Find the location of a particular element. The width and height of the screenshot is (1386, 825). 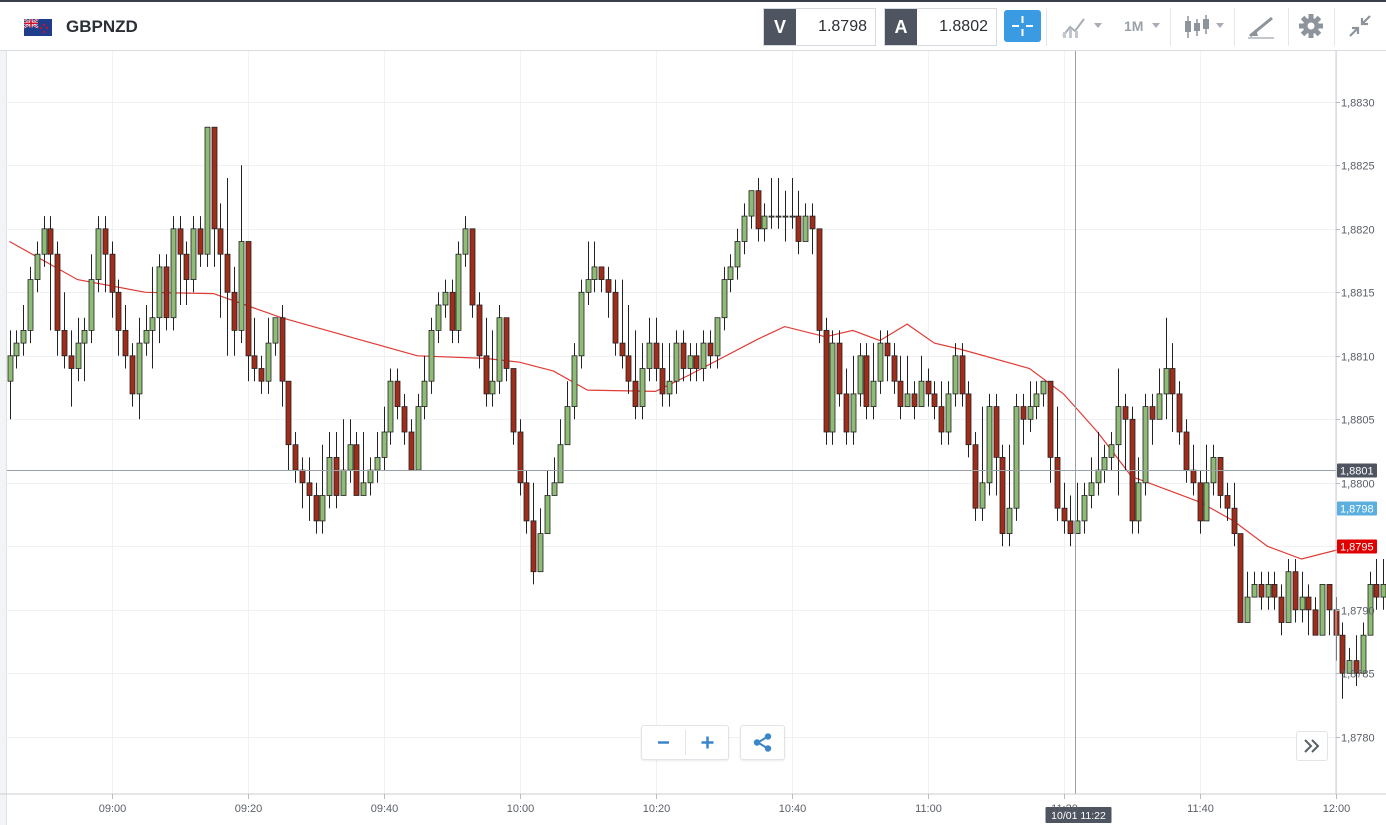

draw-tools-button is located at coordinates (1262, 26).